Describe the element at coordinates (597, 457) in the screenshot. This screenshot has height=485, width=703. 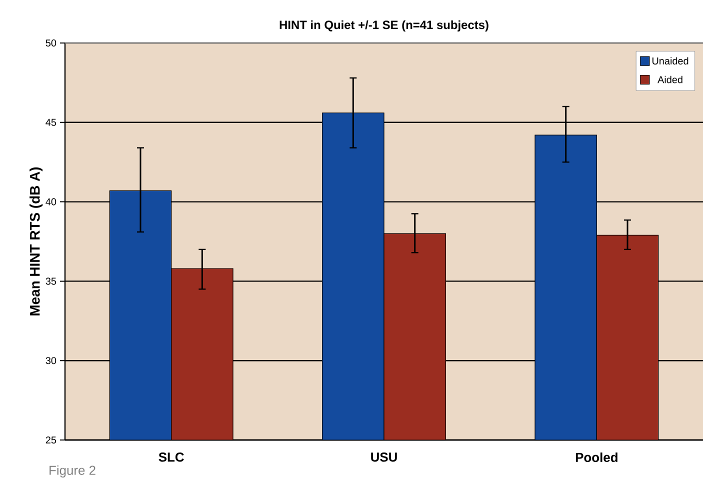
I see `x-tick-label: Pooled` at that location.